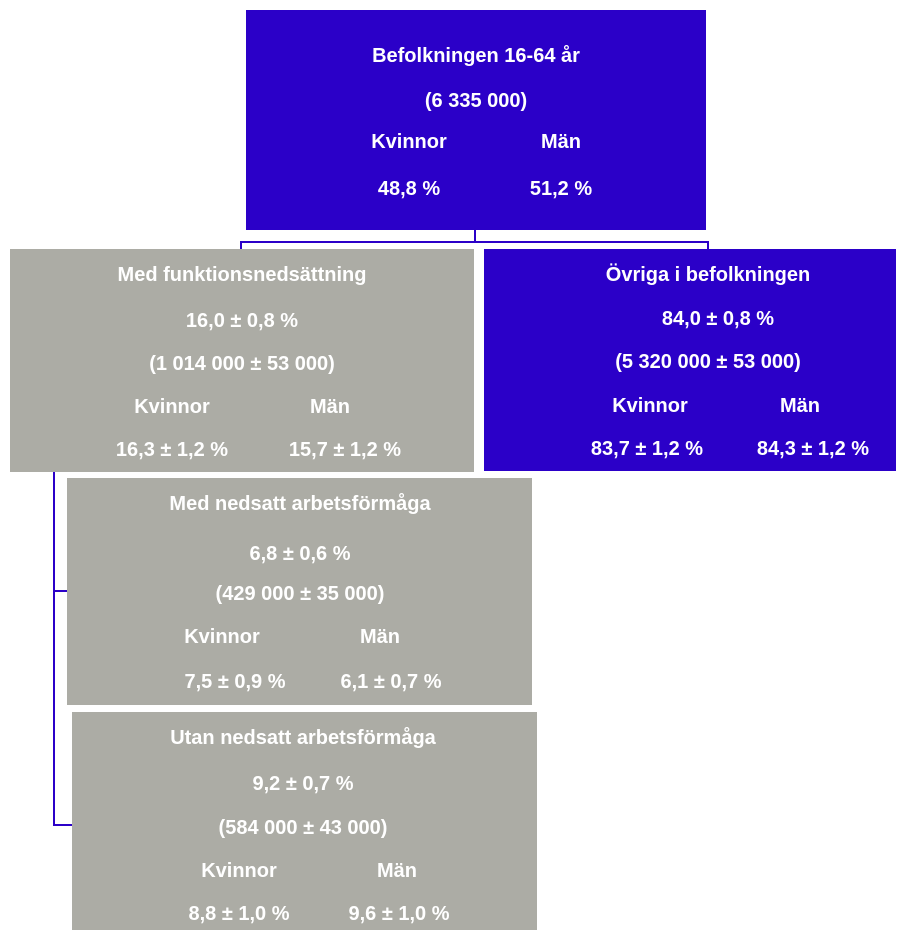 Image resolution: width=922 pixels, height=930 pixels. Describe the element at coordinates (303, 738) in the screenshot. I see `no-reduced-capacity-title: Utan nedsatt arbetsförmåga` at that location.